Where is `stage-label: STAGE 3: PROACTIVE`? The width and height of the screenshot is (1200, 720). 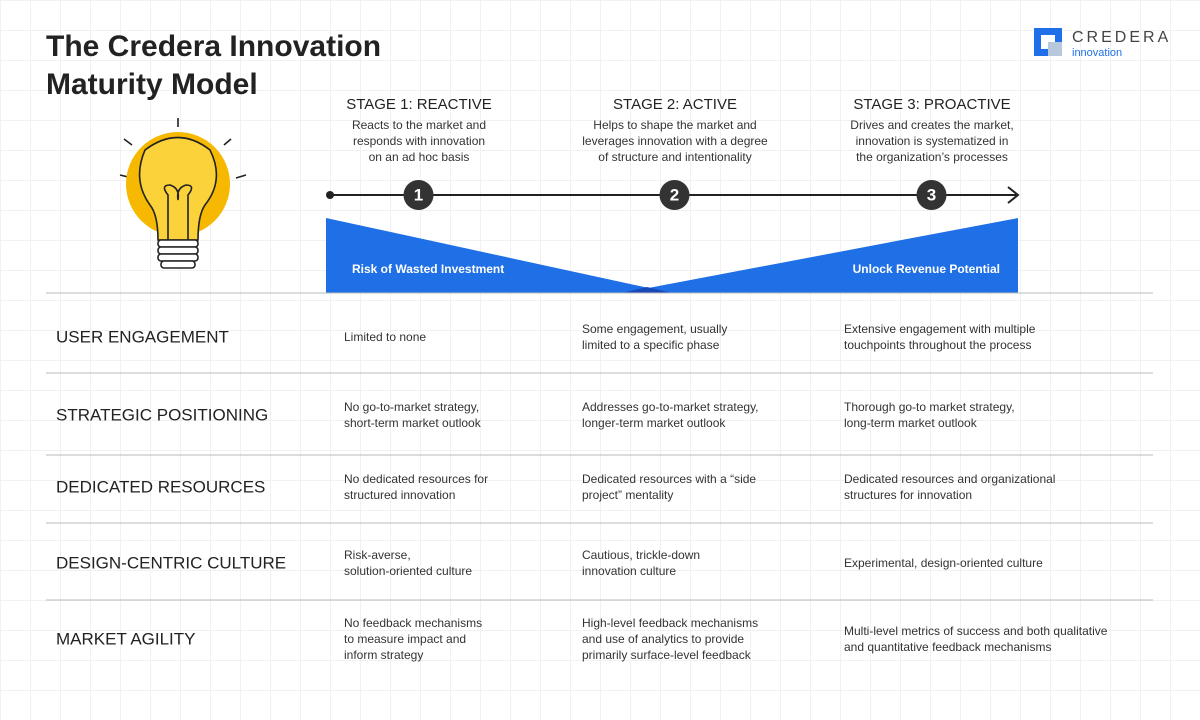 stage-label: STAGE 3: PROACTIVE is located at coordinates (931, 104).